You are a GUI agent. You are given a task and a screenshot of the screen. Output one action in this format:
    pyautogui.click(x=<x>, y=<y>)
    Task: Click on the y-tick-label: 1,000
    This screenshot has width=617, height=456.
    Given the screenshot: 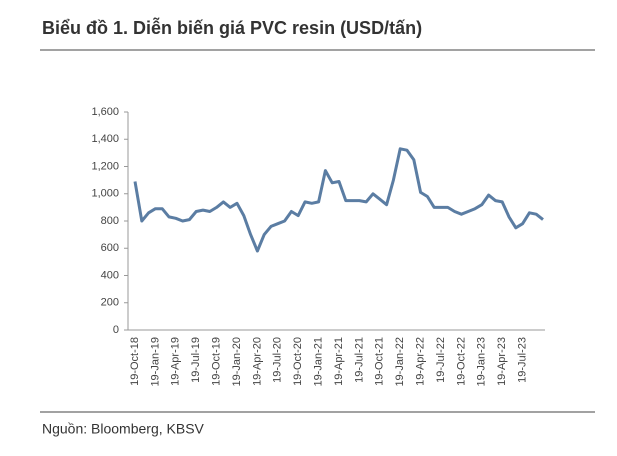 What is the action you would take?
    pyautogui.click(x=105, y=194)
    